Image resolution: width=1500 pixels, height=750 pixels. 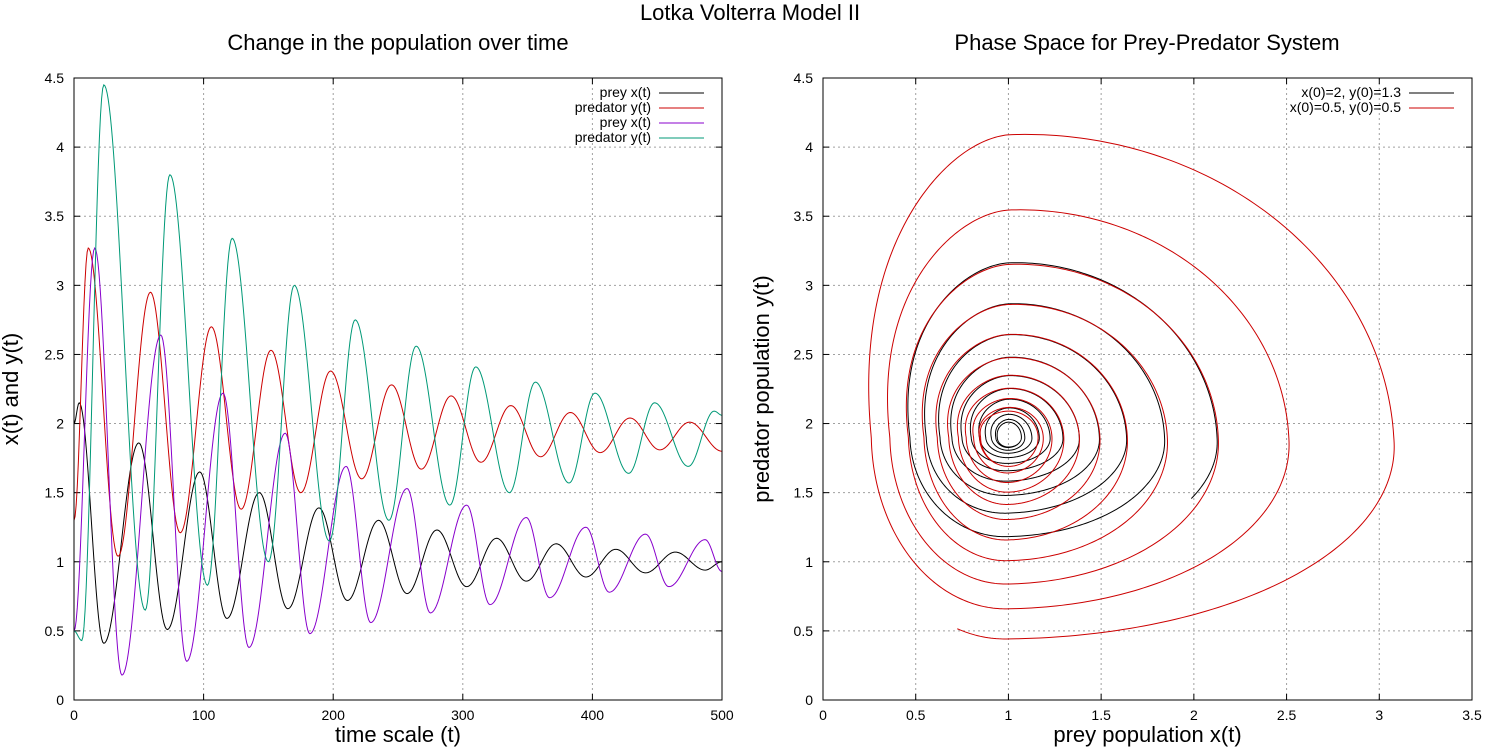 What do you see at coordinates (1009, 715) in the screenshot?
I see `x-tick-label: 1` at bounding box center [1009, 715].